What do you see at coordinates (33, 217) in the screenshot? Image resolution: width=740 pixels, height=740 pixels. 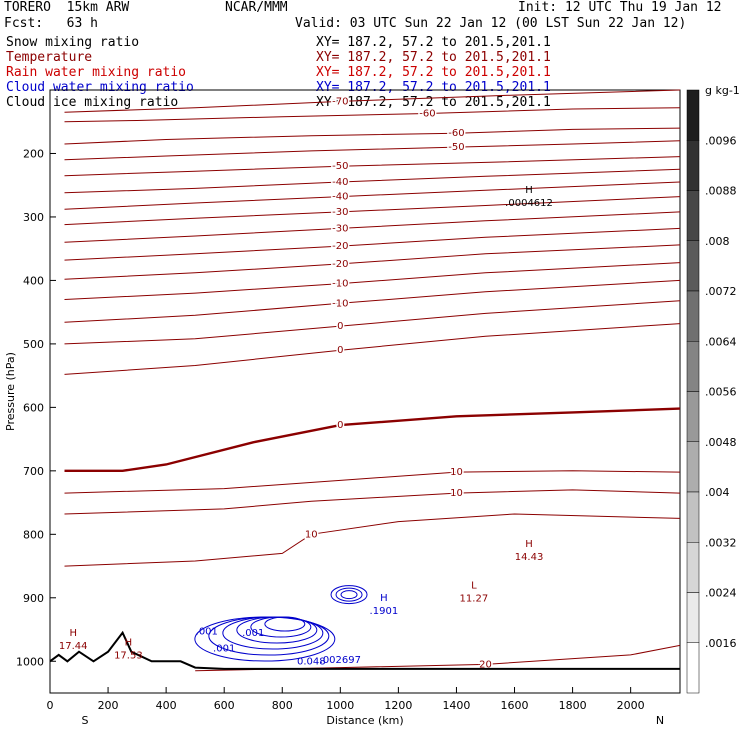 I see `y-tick-label: 300` at bounding box center [33, 217].